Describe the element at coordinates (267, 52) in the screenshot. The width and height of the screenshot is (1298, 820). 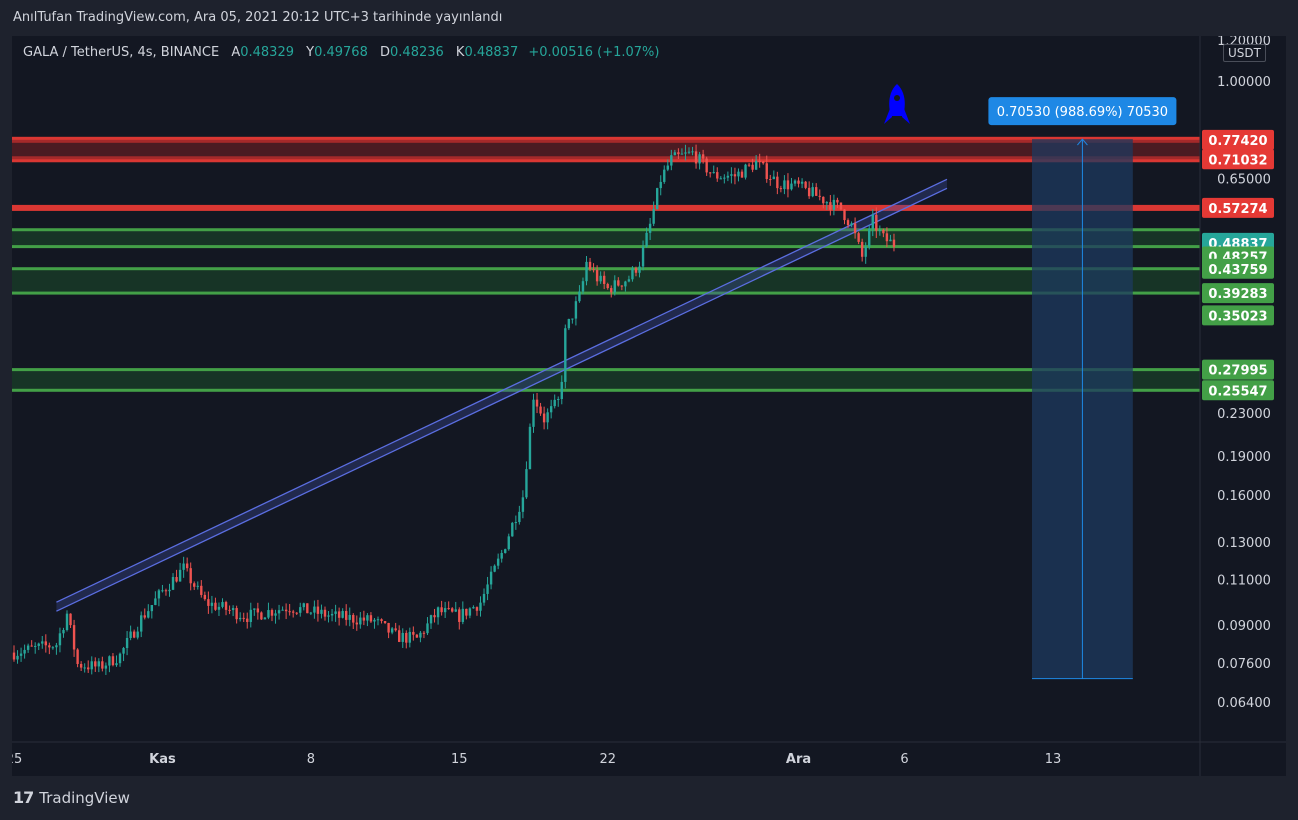
I see `open-value: 0.48329` at that location.